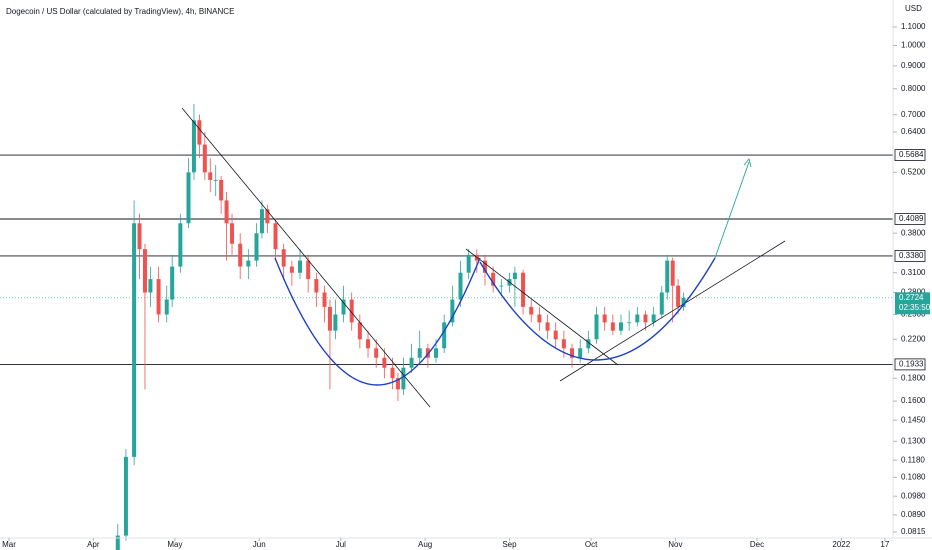 This screenshot has height=550, width=932. What do you see at coordinates (542, 307) in the screenshot?
I see `trend-line` at bounding box center [542, 307].